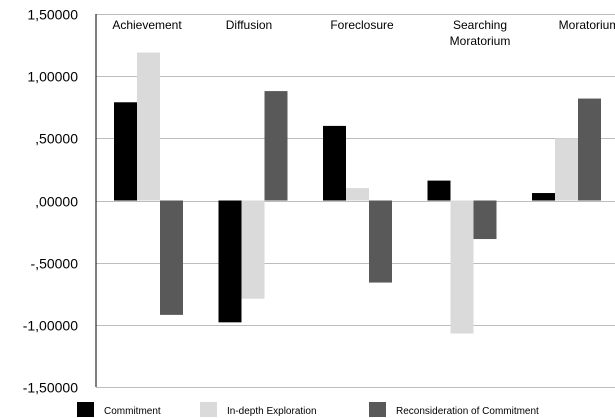  I want to click on legend-label: Commitment, so click(132, 411).